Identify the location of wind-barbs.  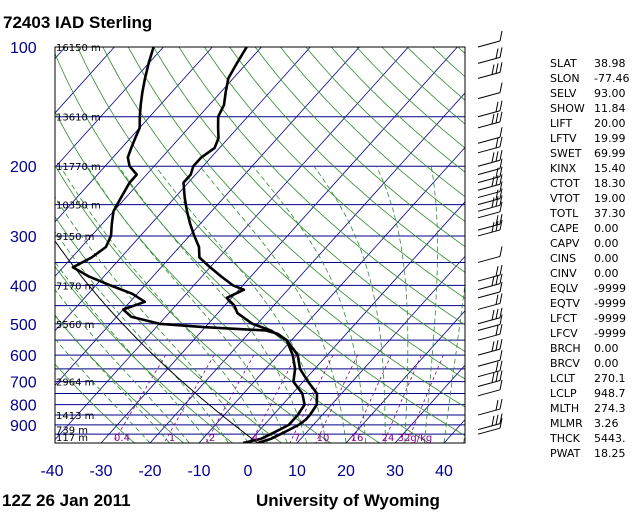
(490, 232).